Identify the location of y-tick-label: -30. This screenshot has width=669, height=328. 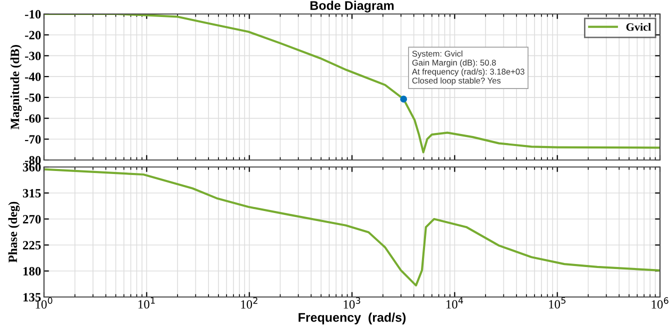
(33, 56).